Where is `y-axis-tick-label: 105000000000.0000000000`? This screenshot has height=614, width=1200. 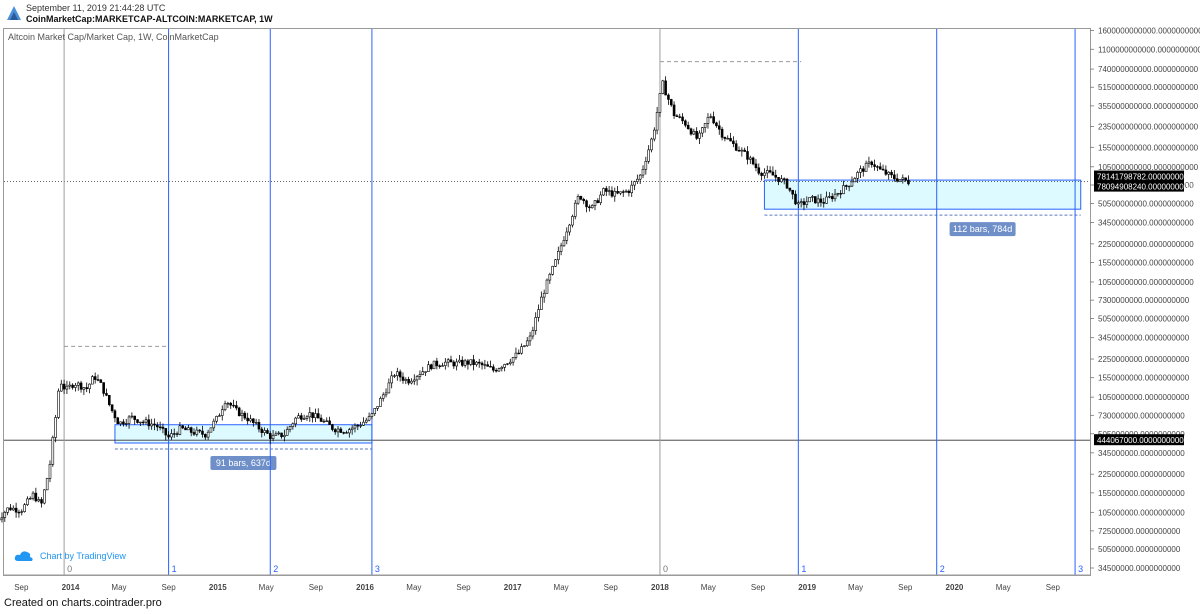 y-axis-tick-label: 105000000000.0000000000 is located at coordinates (1148, 167).